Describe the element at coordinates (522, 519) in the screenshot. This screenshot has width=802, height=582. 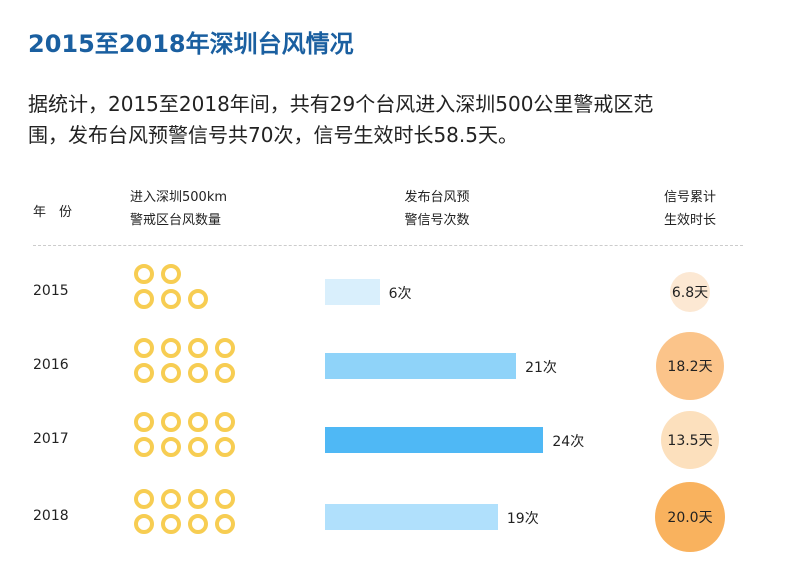
I see `warning-bar-label: 19次` at that location.